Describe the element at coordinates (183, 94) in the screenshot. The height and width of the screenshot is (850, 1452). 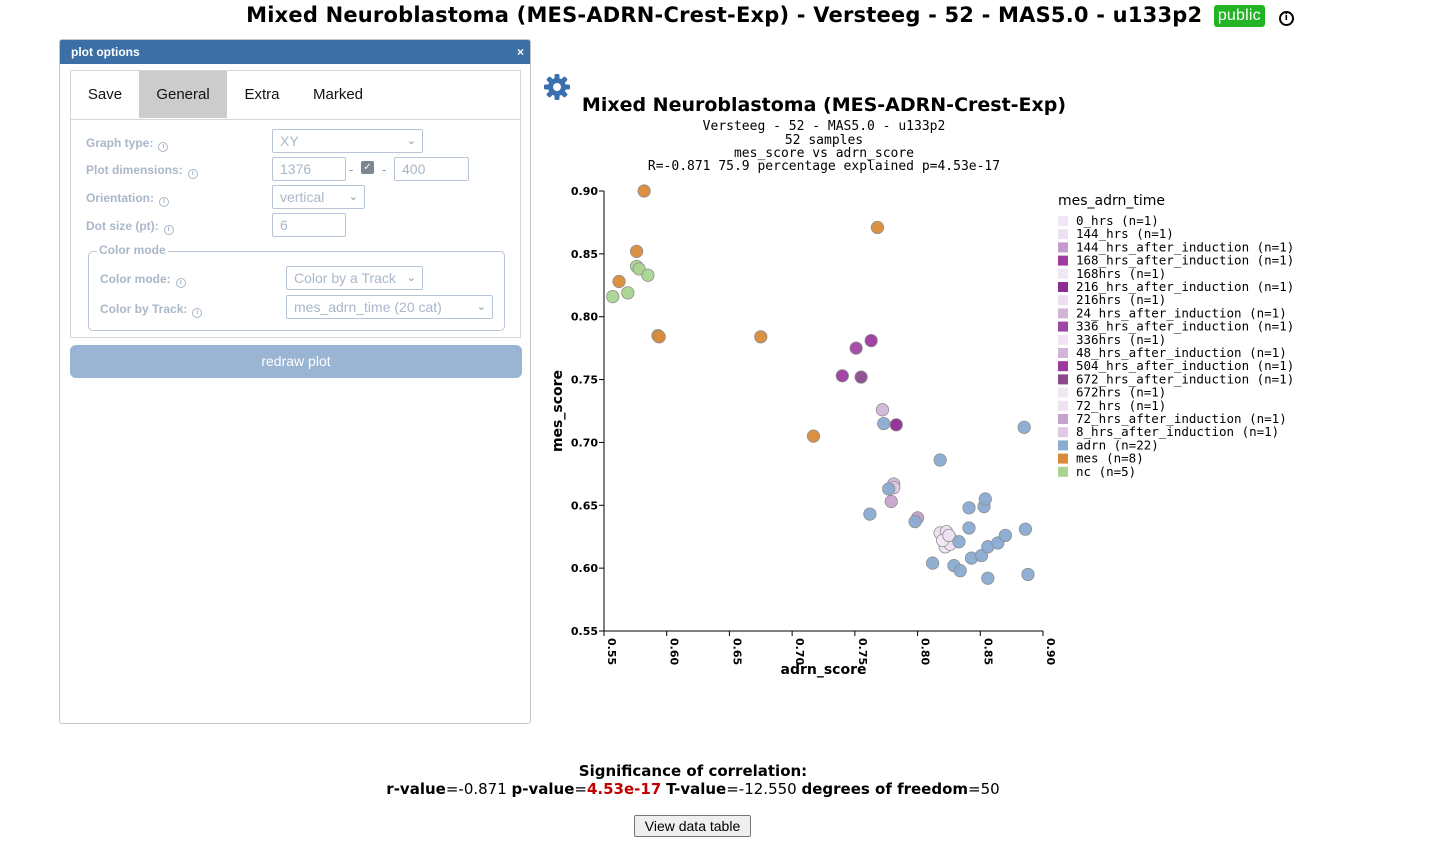
I see `tab-general: General` at that location.